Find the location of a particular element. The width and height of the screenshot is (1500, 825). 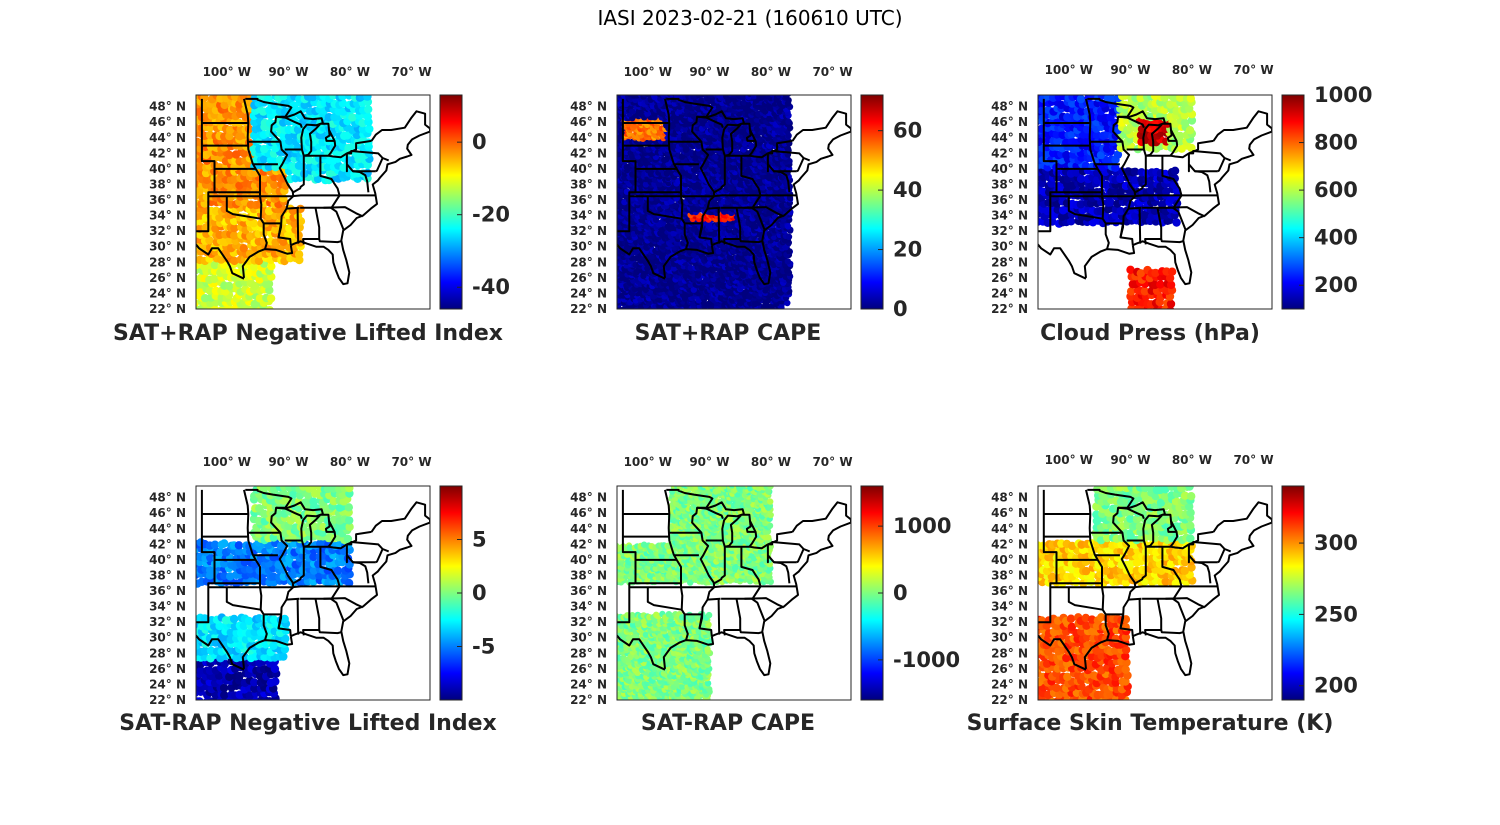

lat-tick-label: 32° N is located at coordinates (588, 231).